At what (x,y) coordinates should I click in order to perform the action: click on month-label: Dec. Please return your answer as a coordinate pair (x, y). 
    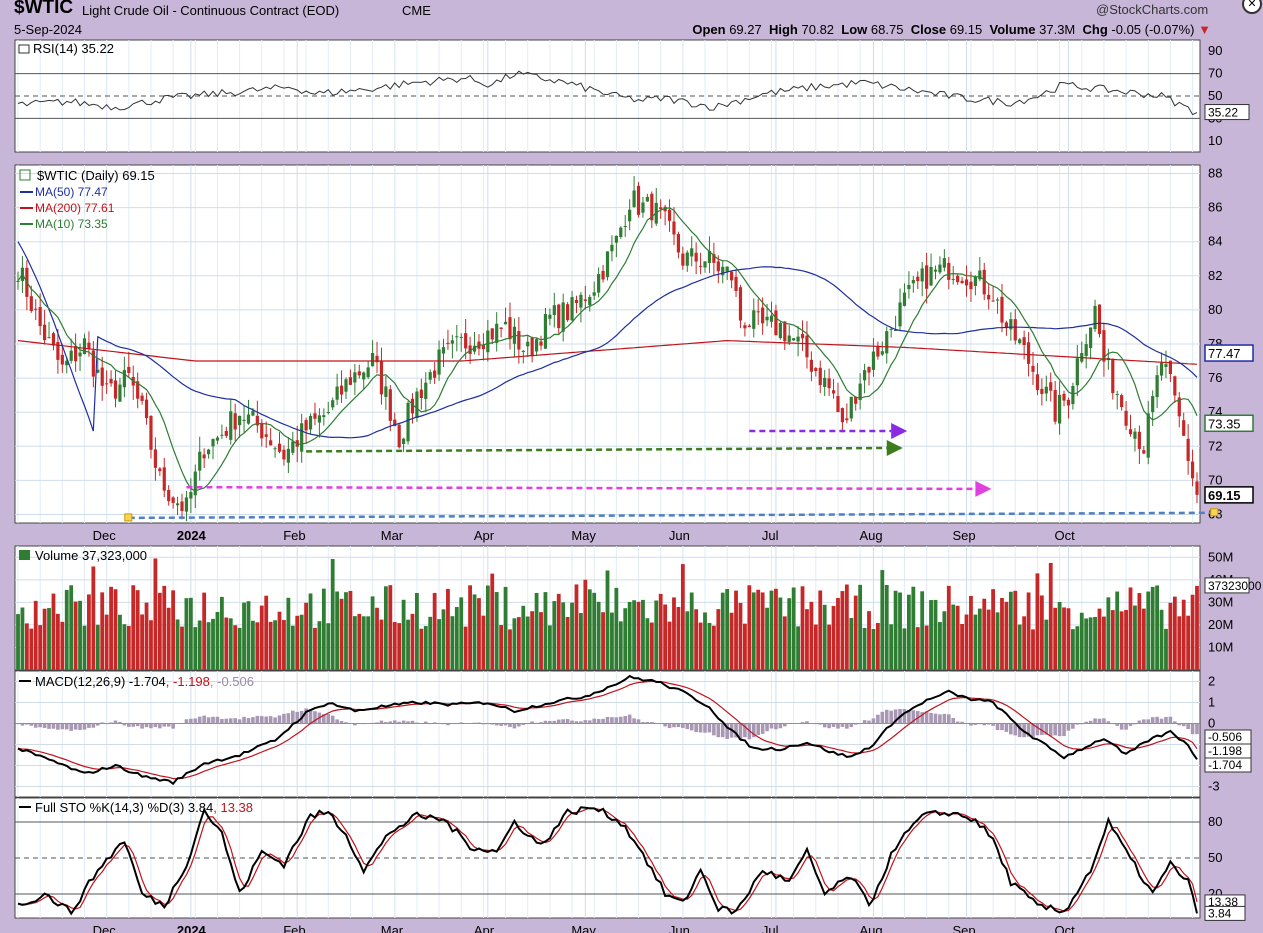
    Looking at the image, I should click on (105, 535).